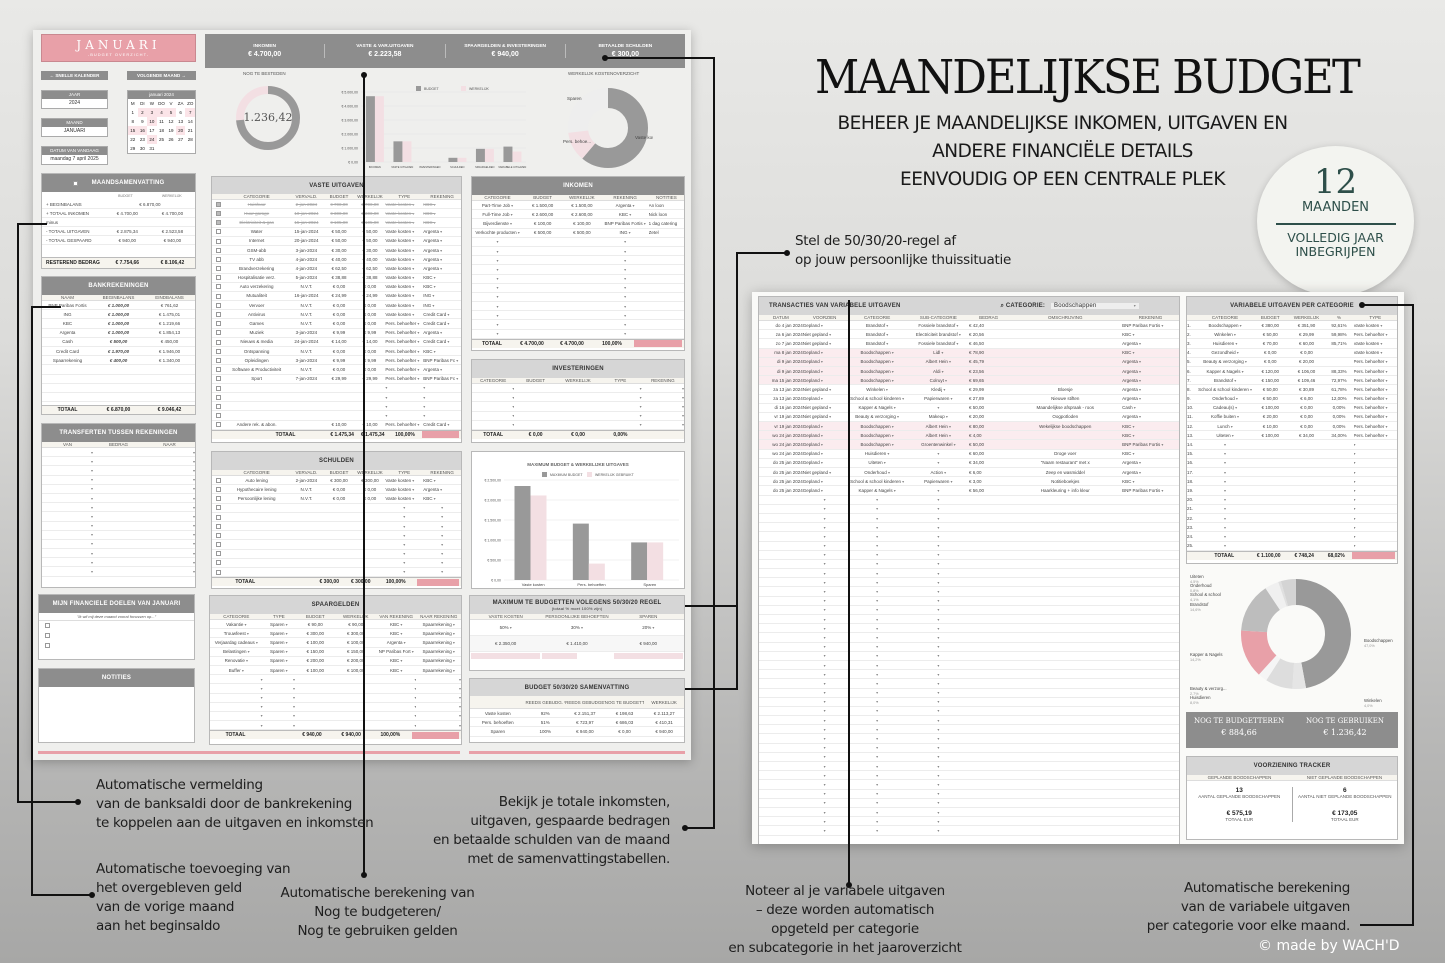 Image resolution: width=1445 pixels, height=963 pixels. I want to click on cell: Lidl ▾, so click(938, 353).